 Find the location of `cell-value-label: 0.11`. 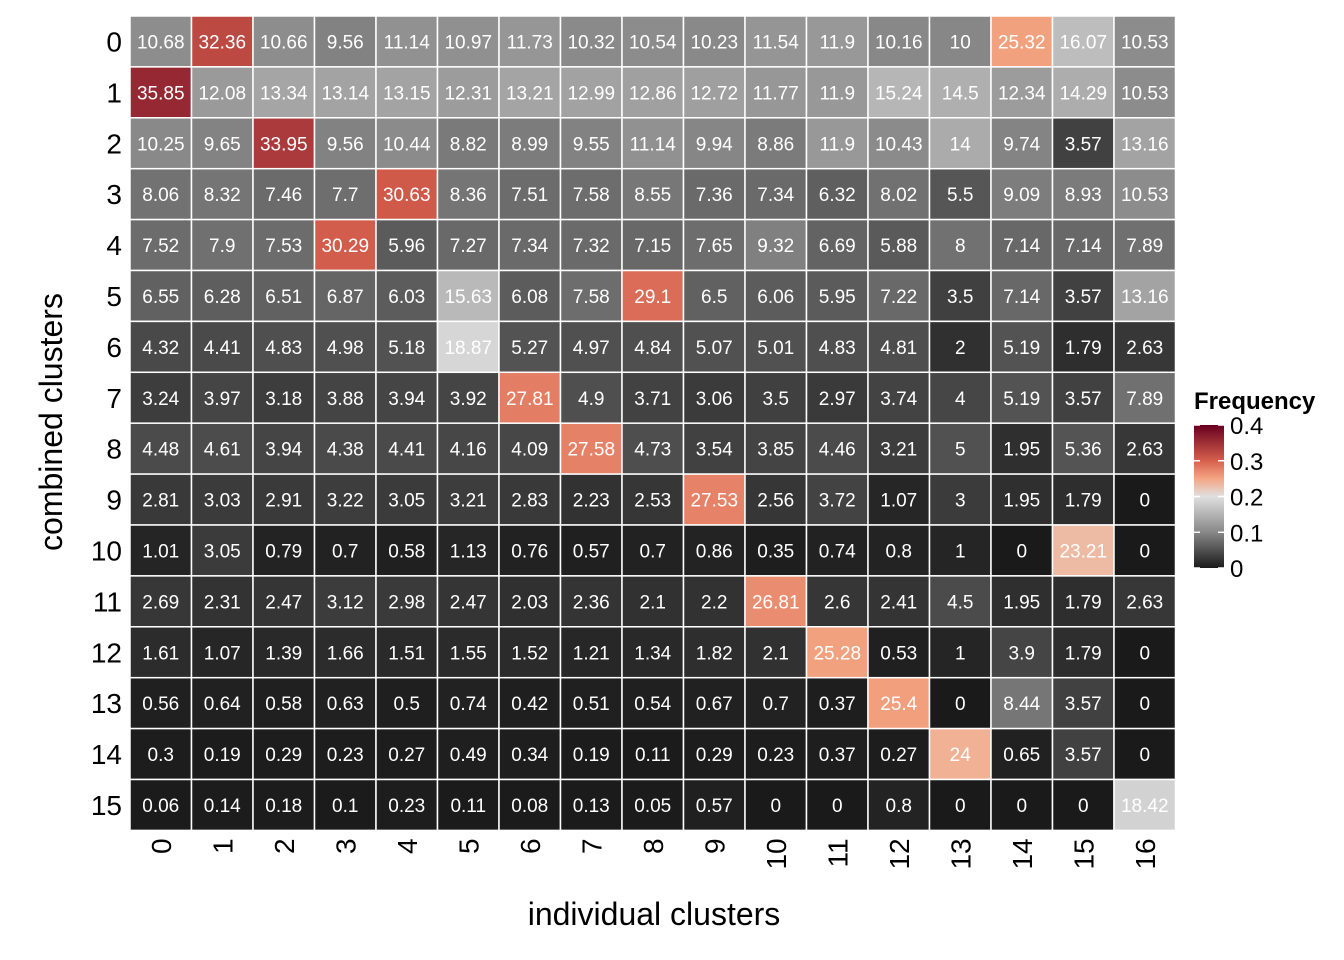

cell-value-label: 0.11 is located at coordinates (653, 755).